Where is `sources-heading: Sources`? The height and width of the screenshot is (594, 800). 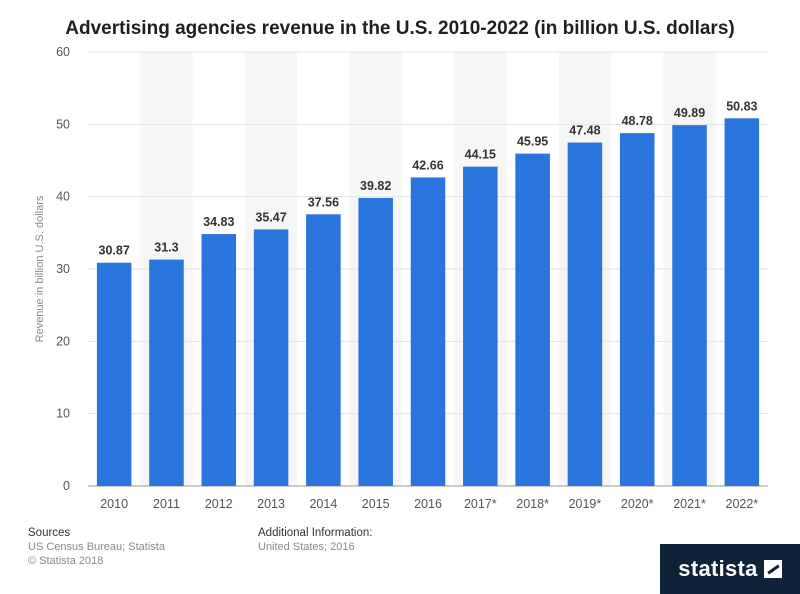
sources-heading: Sources is located at coordinates (49, 533).